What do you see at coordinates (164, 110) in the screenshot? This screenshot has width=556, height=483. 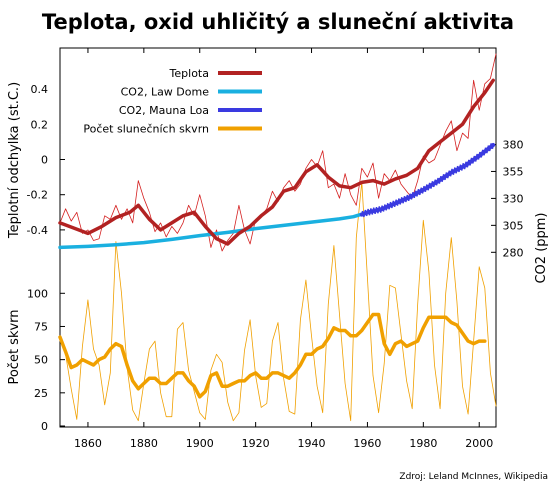 I see `legend-label: CO2, Mauna Loa` at bounding box center [164, 110].